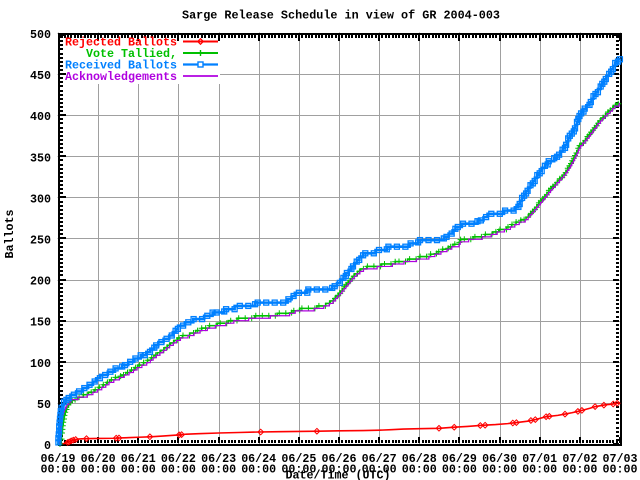 The image size is (640, 480). What do you see at coordinates (40, 323) in the screenshot?
I see `svg-text: 150` at bounding box center [40, 323].